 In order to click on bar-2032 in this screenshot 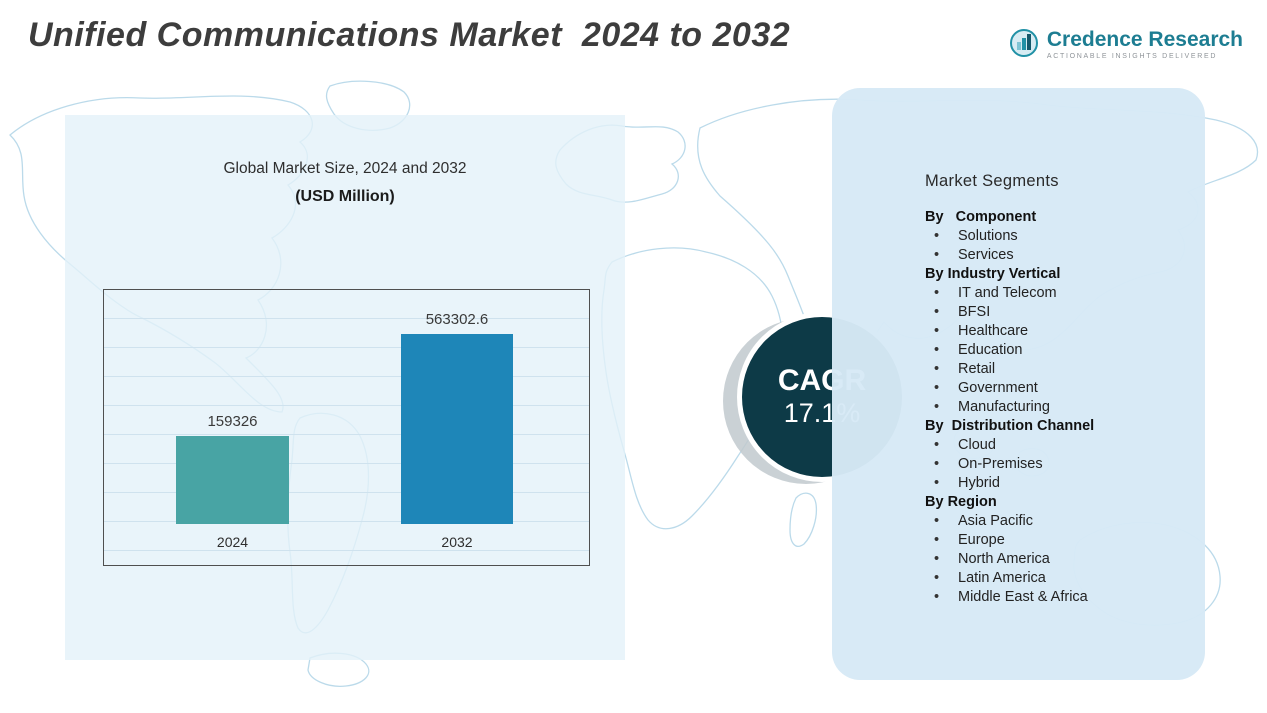, I will do `click(457, 429)`.